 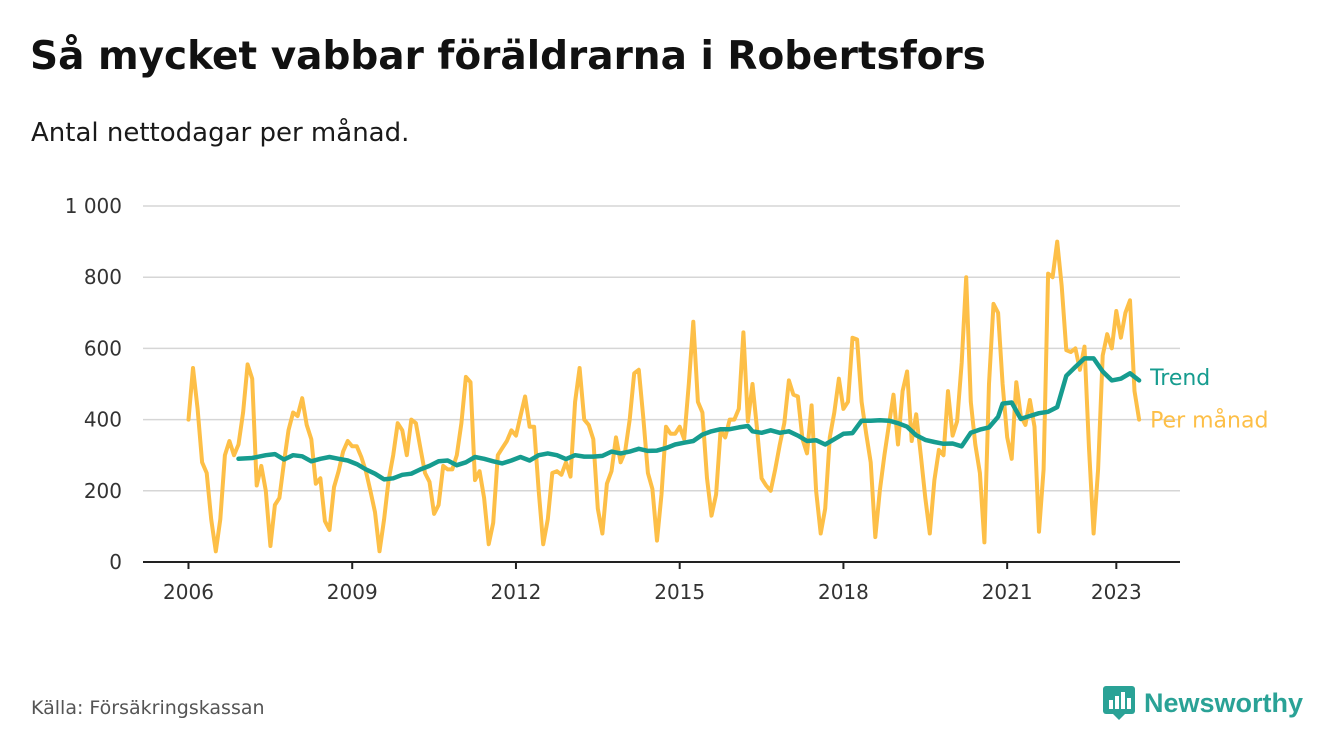 I want to click on x-tick-label: 2012, so click(x=516, y=592).